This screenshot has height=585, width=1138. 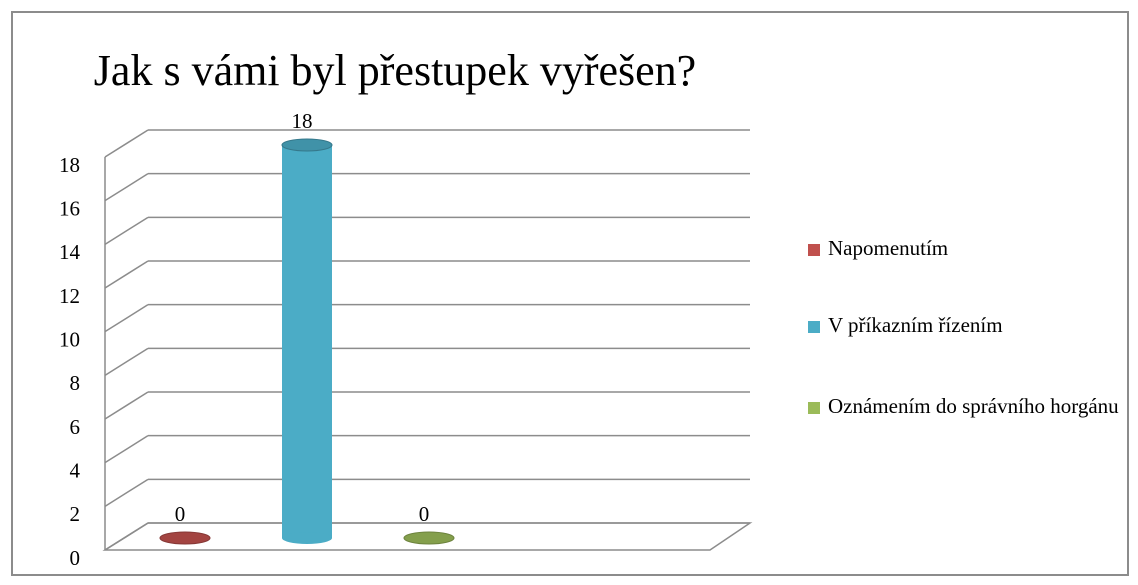 I want to click on y-tick-label: 14, so click(x=70, y=252).